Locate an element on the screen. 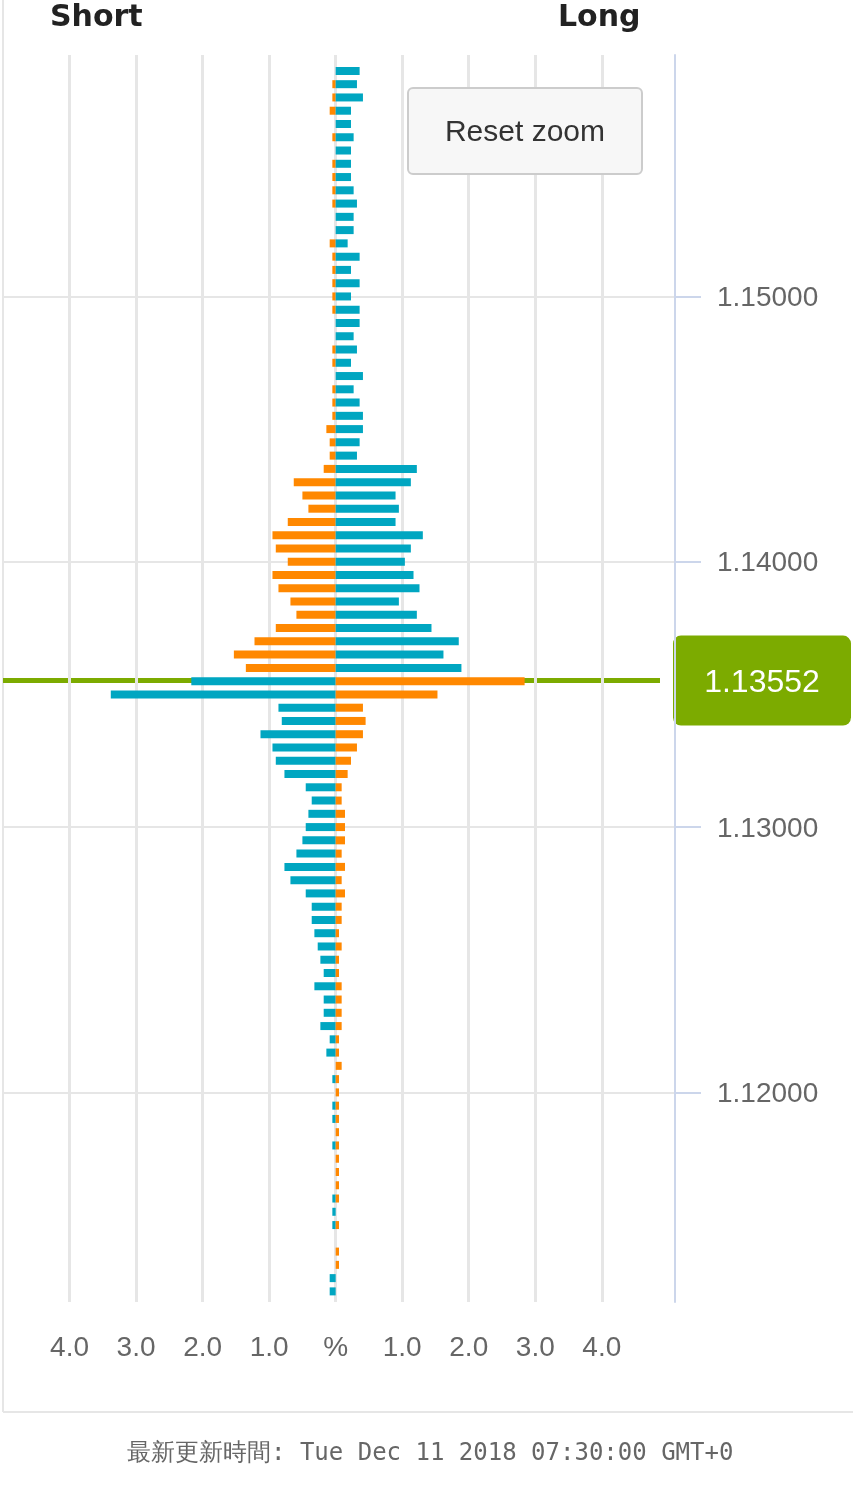  text: Long is located at coordinates (599, 16).